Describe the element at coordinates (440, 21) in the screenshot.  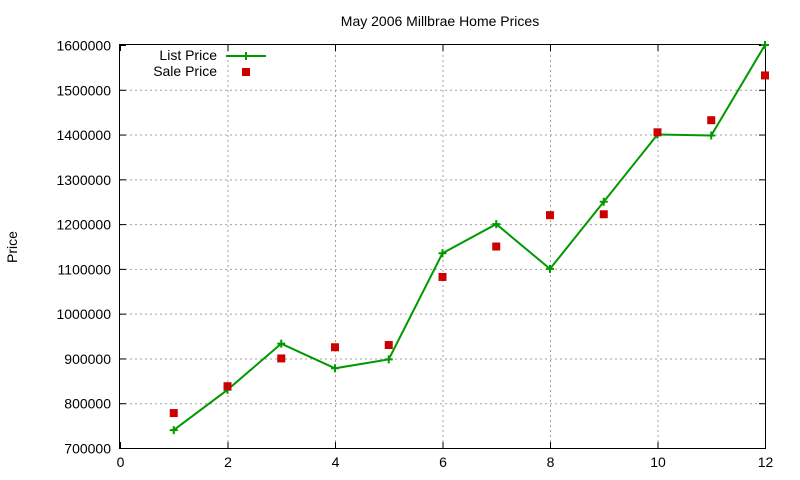
I see `chart-title: May 2006 Millbrae Home Prices` at that location.